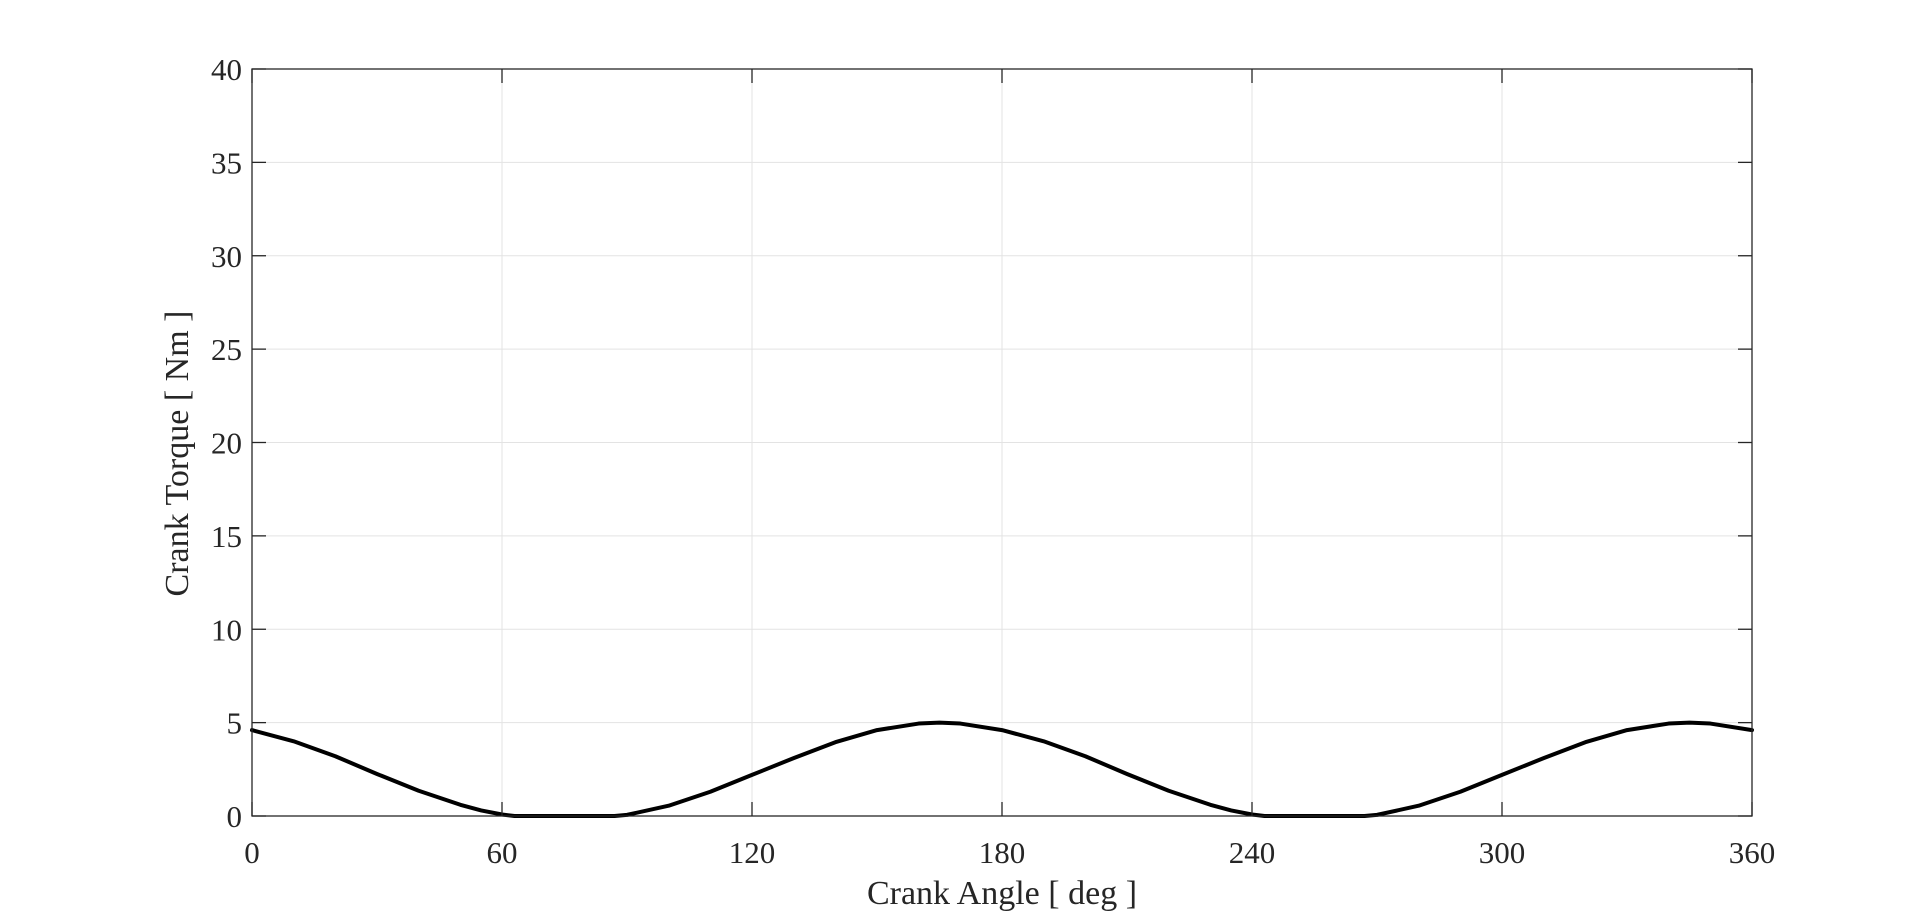 Image resolution: width=1920 pixels, height=911 pixels. What do you see at coordinates (226, 162) in the screenshot?
I see `y-tick-label: 35` at bounding box center [226, 162].